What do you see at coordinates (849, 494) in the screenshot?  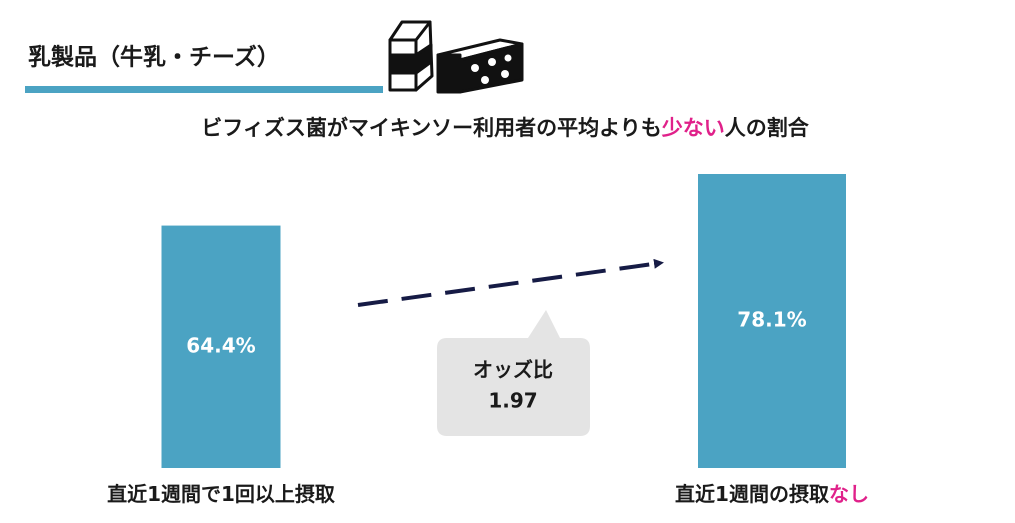 I see `x-tick-label-part: なし` at bounding box center [849, 494].